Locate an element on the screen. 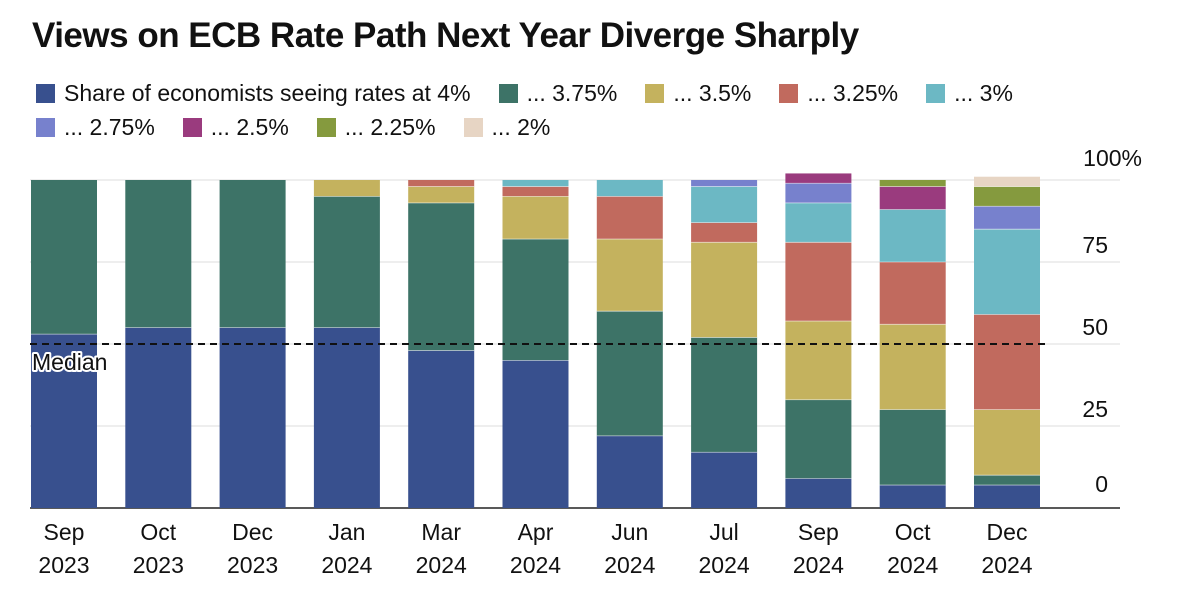  legend-item: ... 2.75% is located at coordinates (95, 127).